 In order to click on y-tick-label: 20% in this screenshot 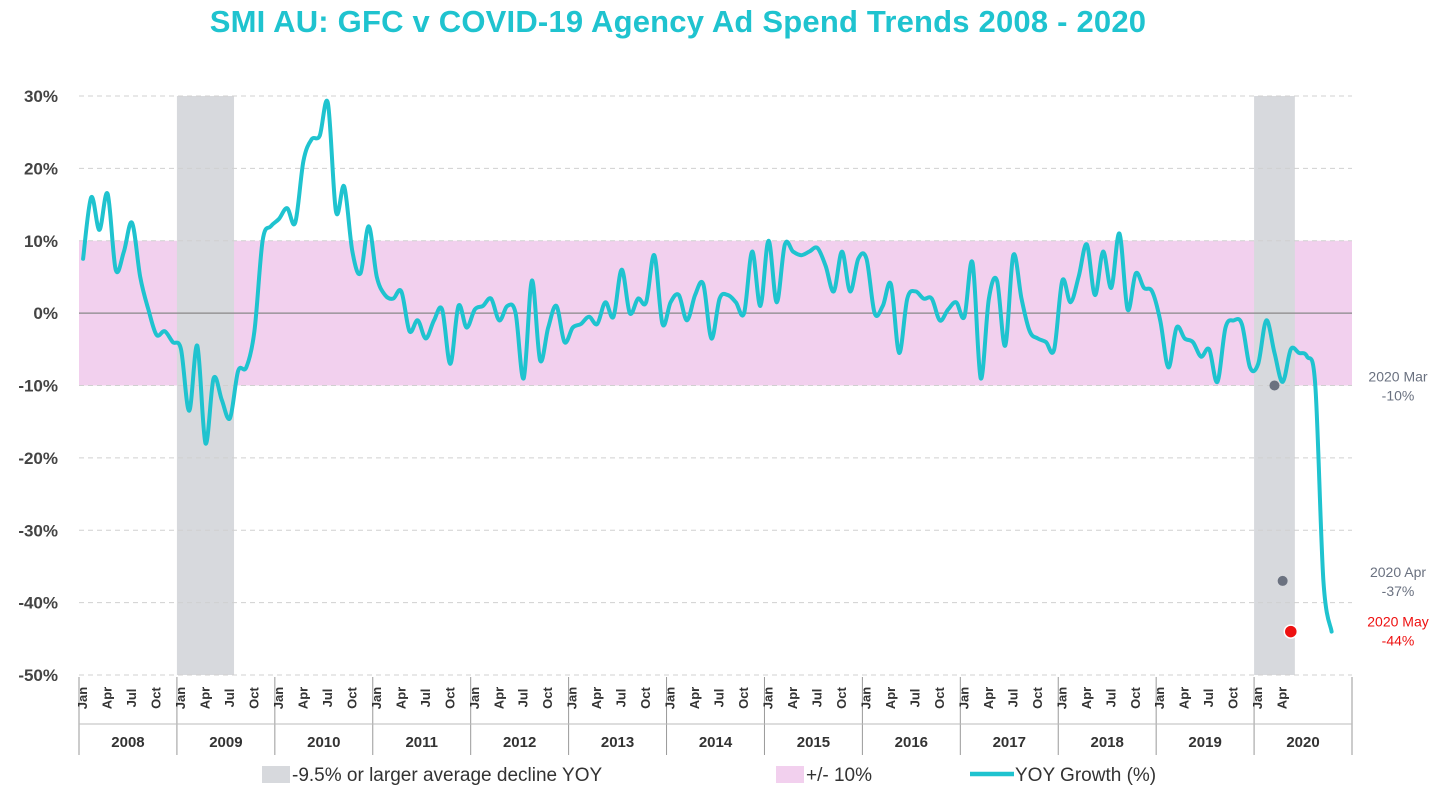, I will do `click(41, 168)`.